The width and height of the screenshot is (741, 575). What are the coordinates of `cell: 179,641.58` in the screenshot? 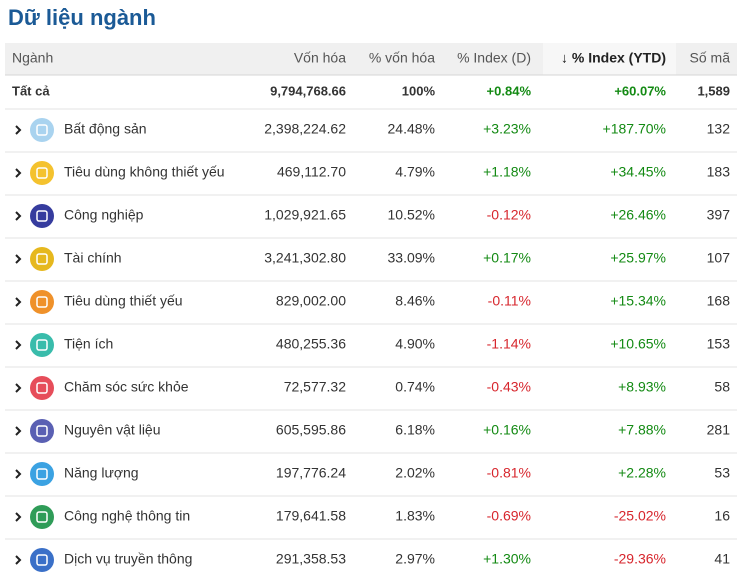 It's located at (311, 516).